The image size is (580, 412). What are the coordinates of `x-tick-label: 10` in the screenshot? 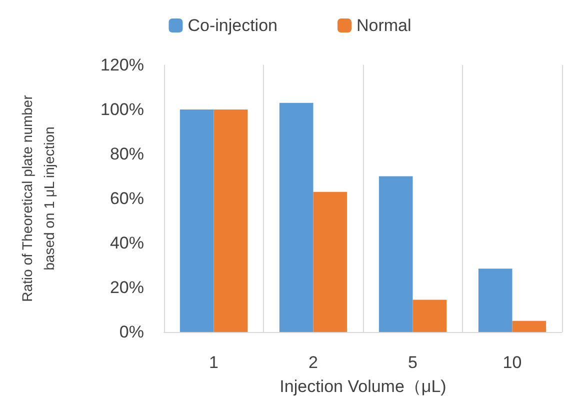 It's located at (512, 362).